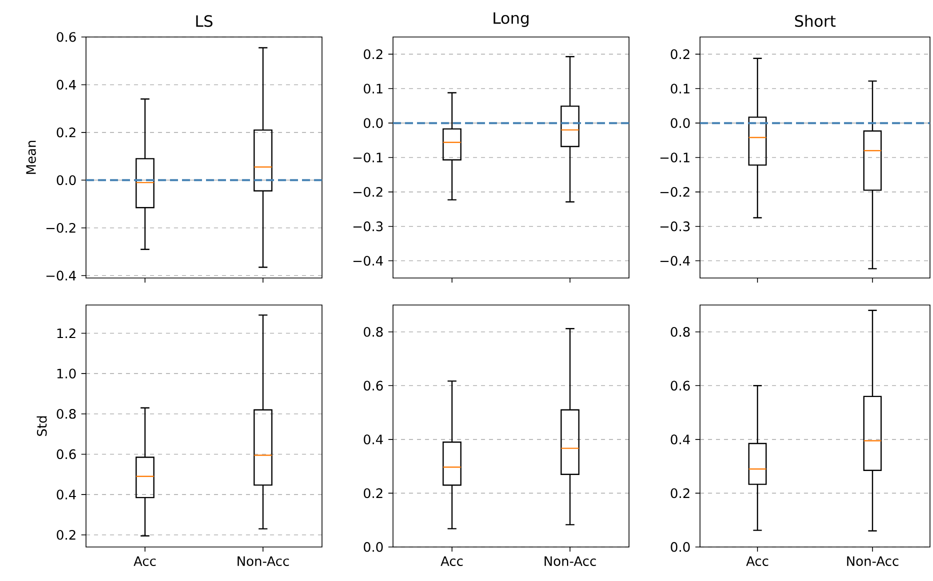 The image size is (933, 581). I want to click on y-tick-label: 1.2, so click(66, 333).